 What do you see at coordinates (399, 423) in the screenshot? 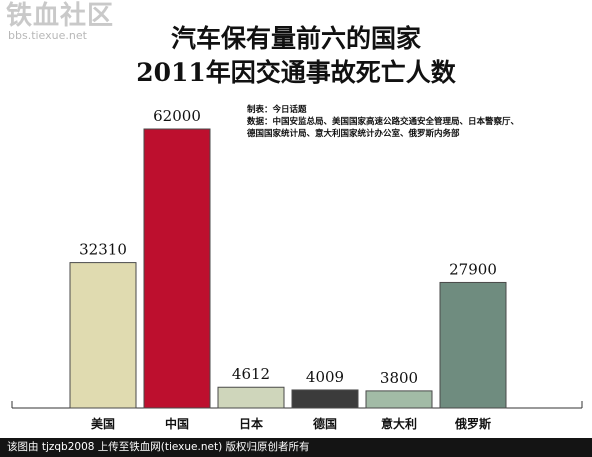
I see `category-label-4: 意大利` at bounding box center [399, 423].